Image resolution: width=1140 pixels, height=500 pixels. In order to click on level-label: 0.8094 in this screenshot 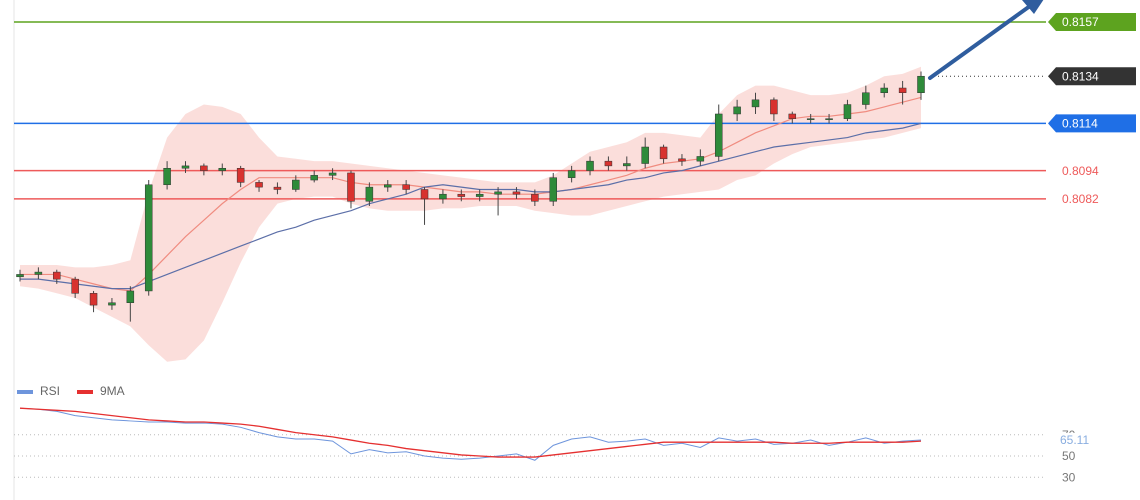, I will do `click(1080, 171)`.